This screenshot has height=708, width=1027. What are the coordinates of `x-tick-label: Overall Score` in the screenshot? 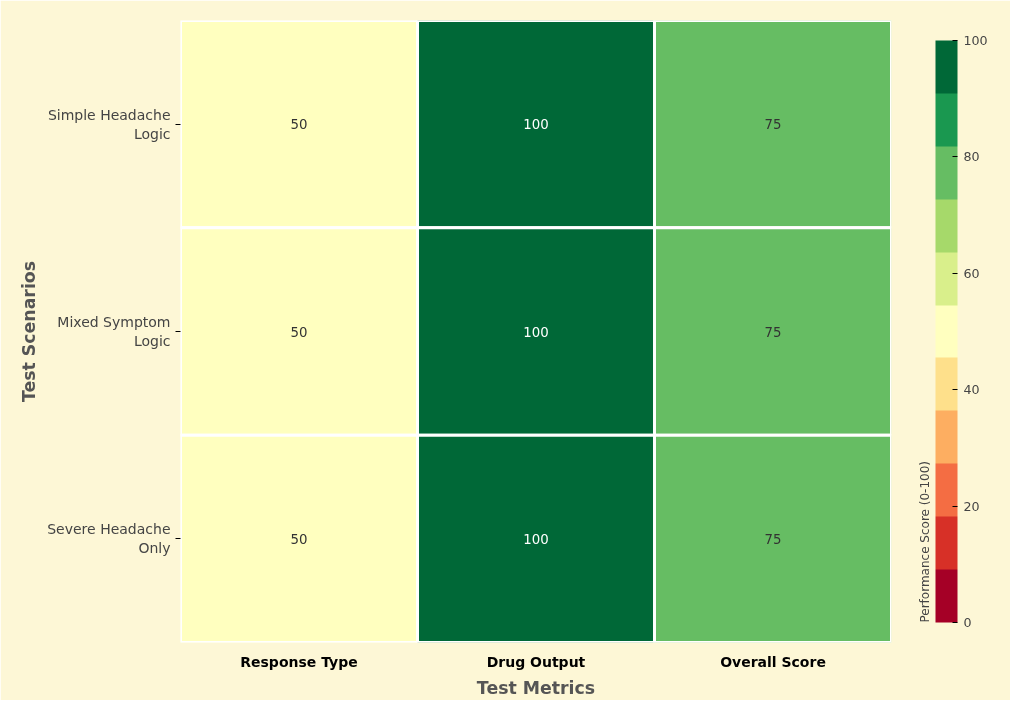 It's located at (773, 661).